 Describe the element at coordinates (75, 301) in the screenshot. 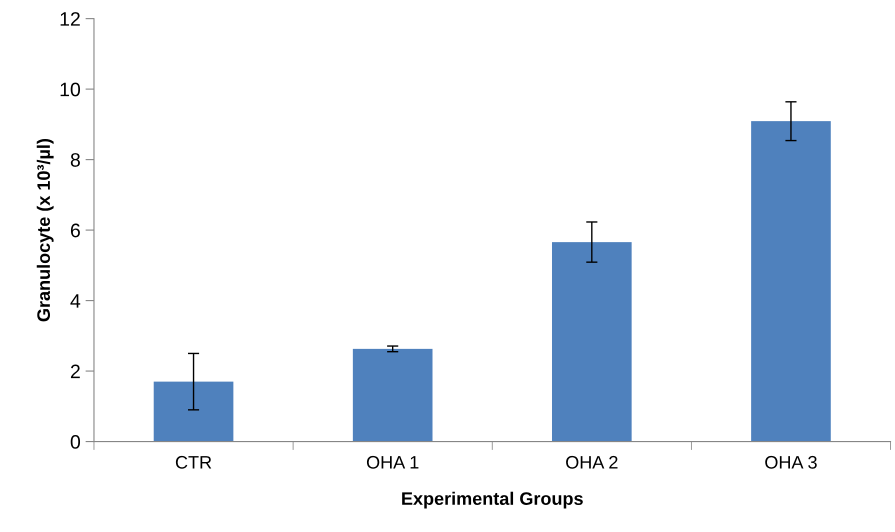

I see `y-tick-label: 4` at that location.